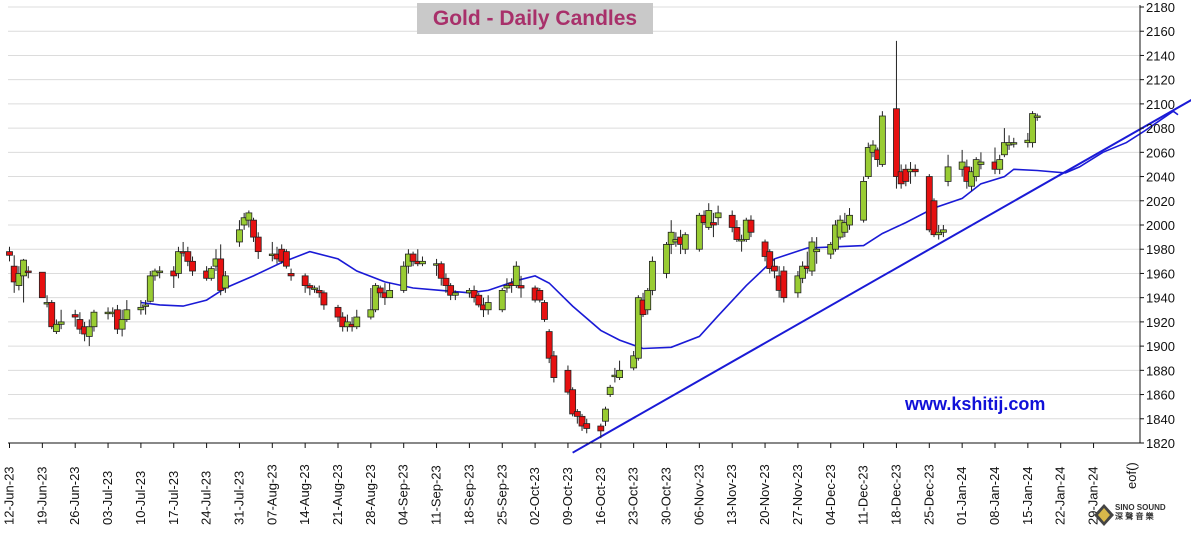 Image resolution: width=1191 pixels, height=535 pixels. What do you see at coordinates (74, 495) in the screenshot?
I see `x-tick-label-26-Jun-23: 26-Jun-23` at bounding box center [74, 495].